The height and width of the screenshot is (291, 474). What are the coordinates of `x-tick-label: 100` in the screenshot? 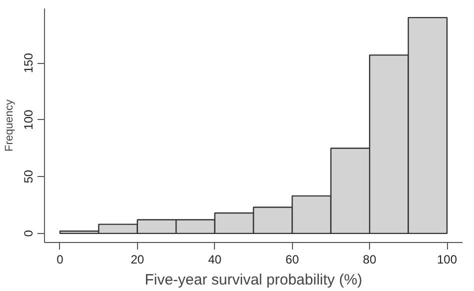 It's located at (447, 259).